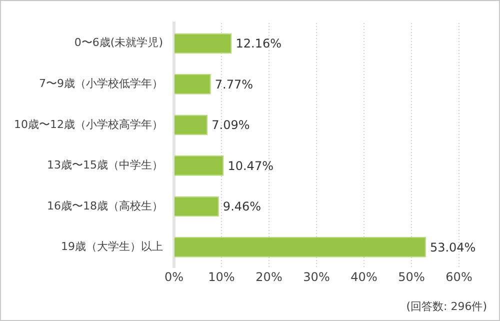 The image size is (500, 321). What do you see at coordinates (104, 205) in the screenshot?
I see `y-tick-label: 16歳〜18歳（高校生）` at bounding box center [104, 205].